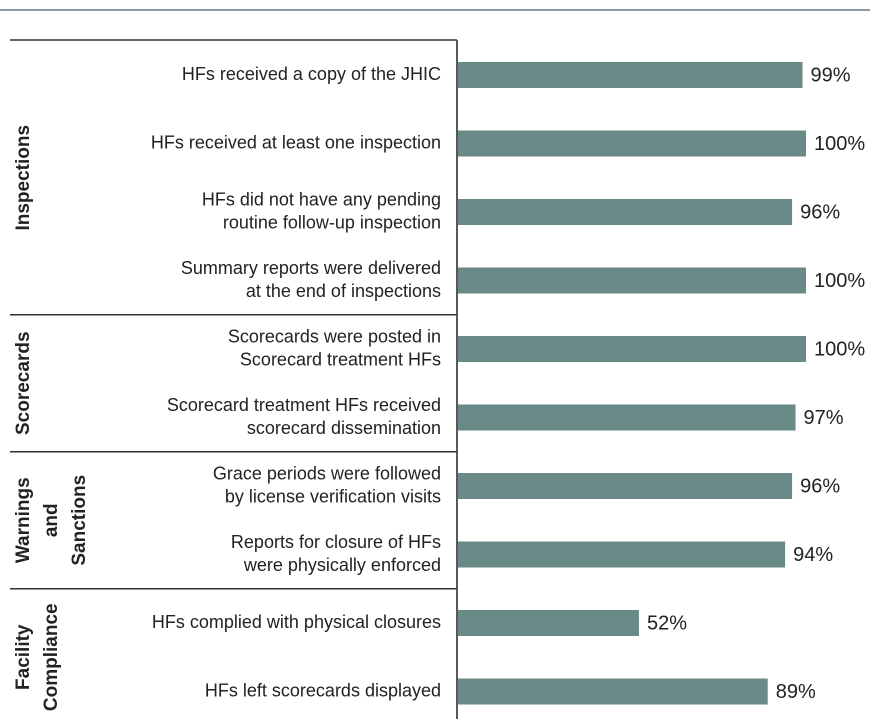 The image size is (873, 719). Describe the element at coordinates (813, 555) in the screenshot. I see `value-label: 94%` at that location.